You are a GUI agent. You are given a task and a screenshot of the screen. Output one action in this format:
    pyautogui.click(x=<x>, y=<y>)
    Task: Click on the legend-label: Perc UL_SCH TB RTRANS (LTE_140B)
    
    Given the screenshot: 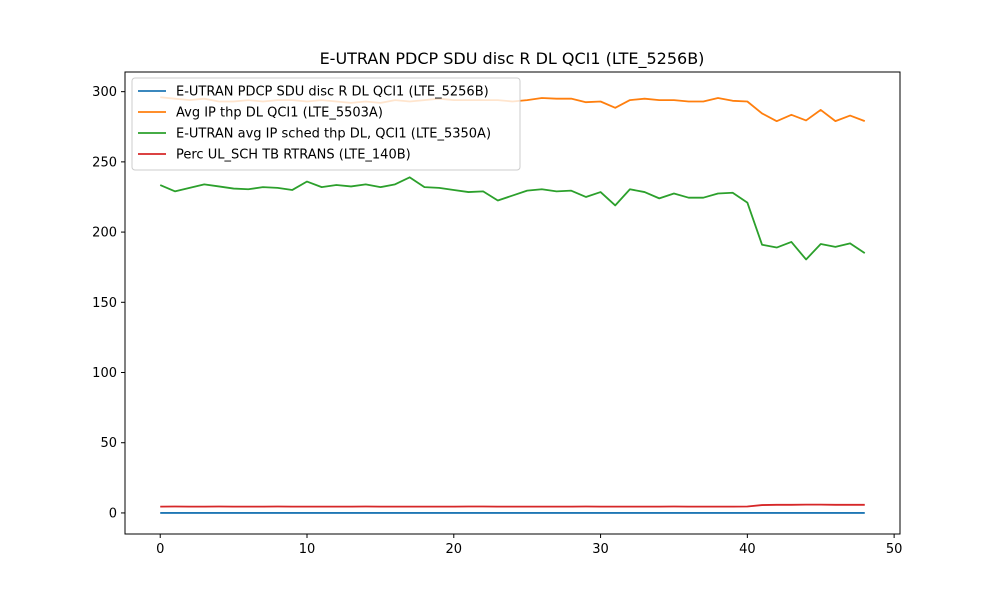 What is the action you would take?
    pyautogui.click(x=293, y=155)
    